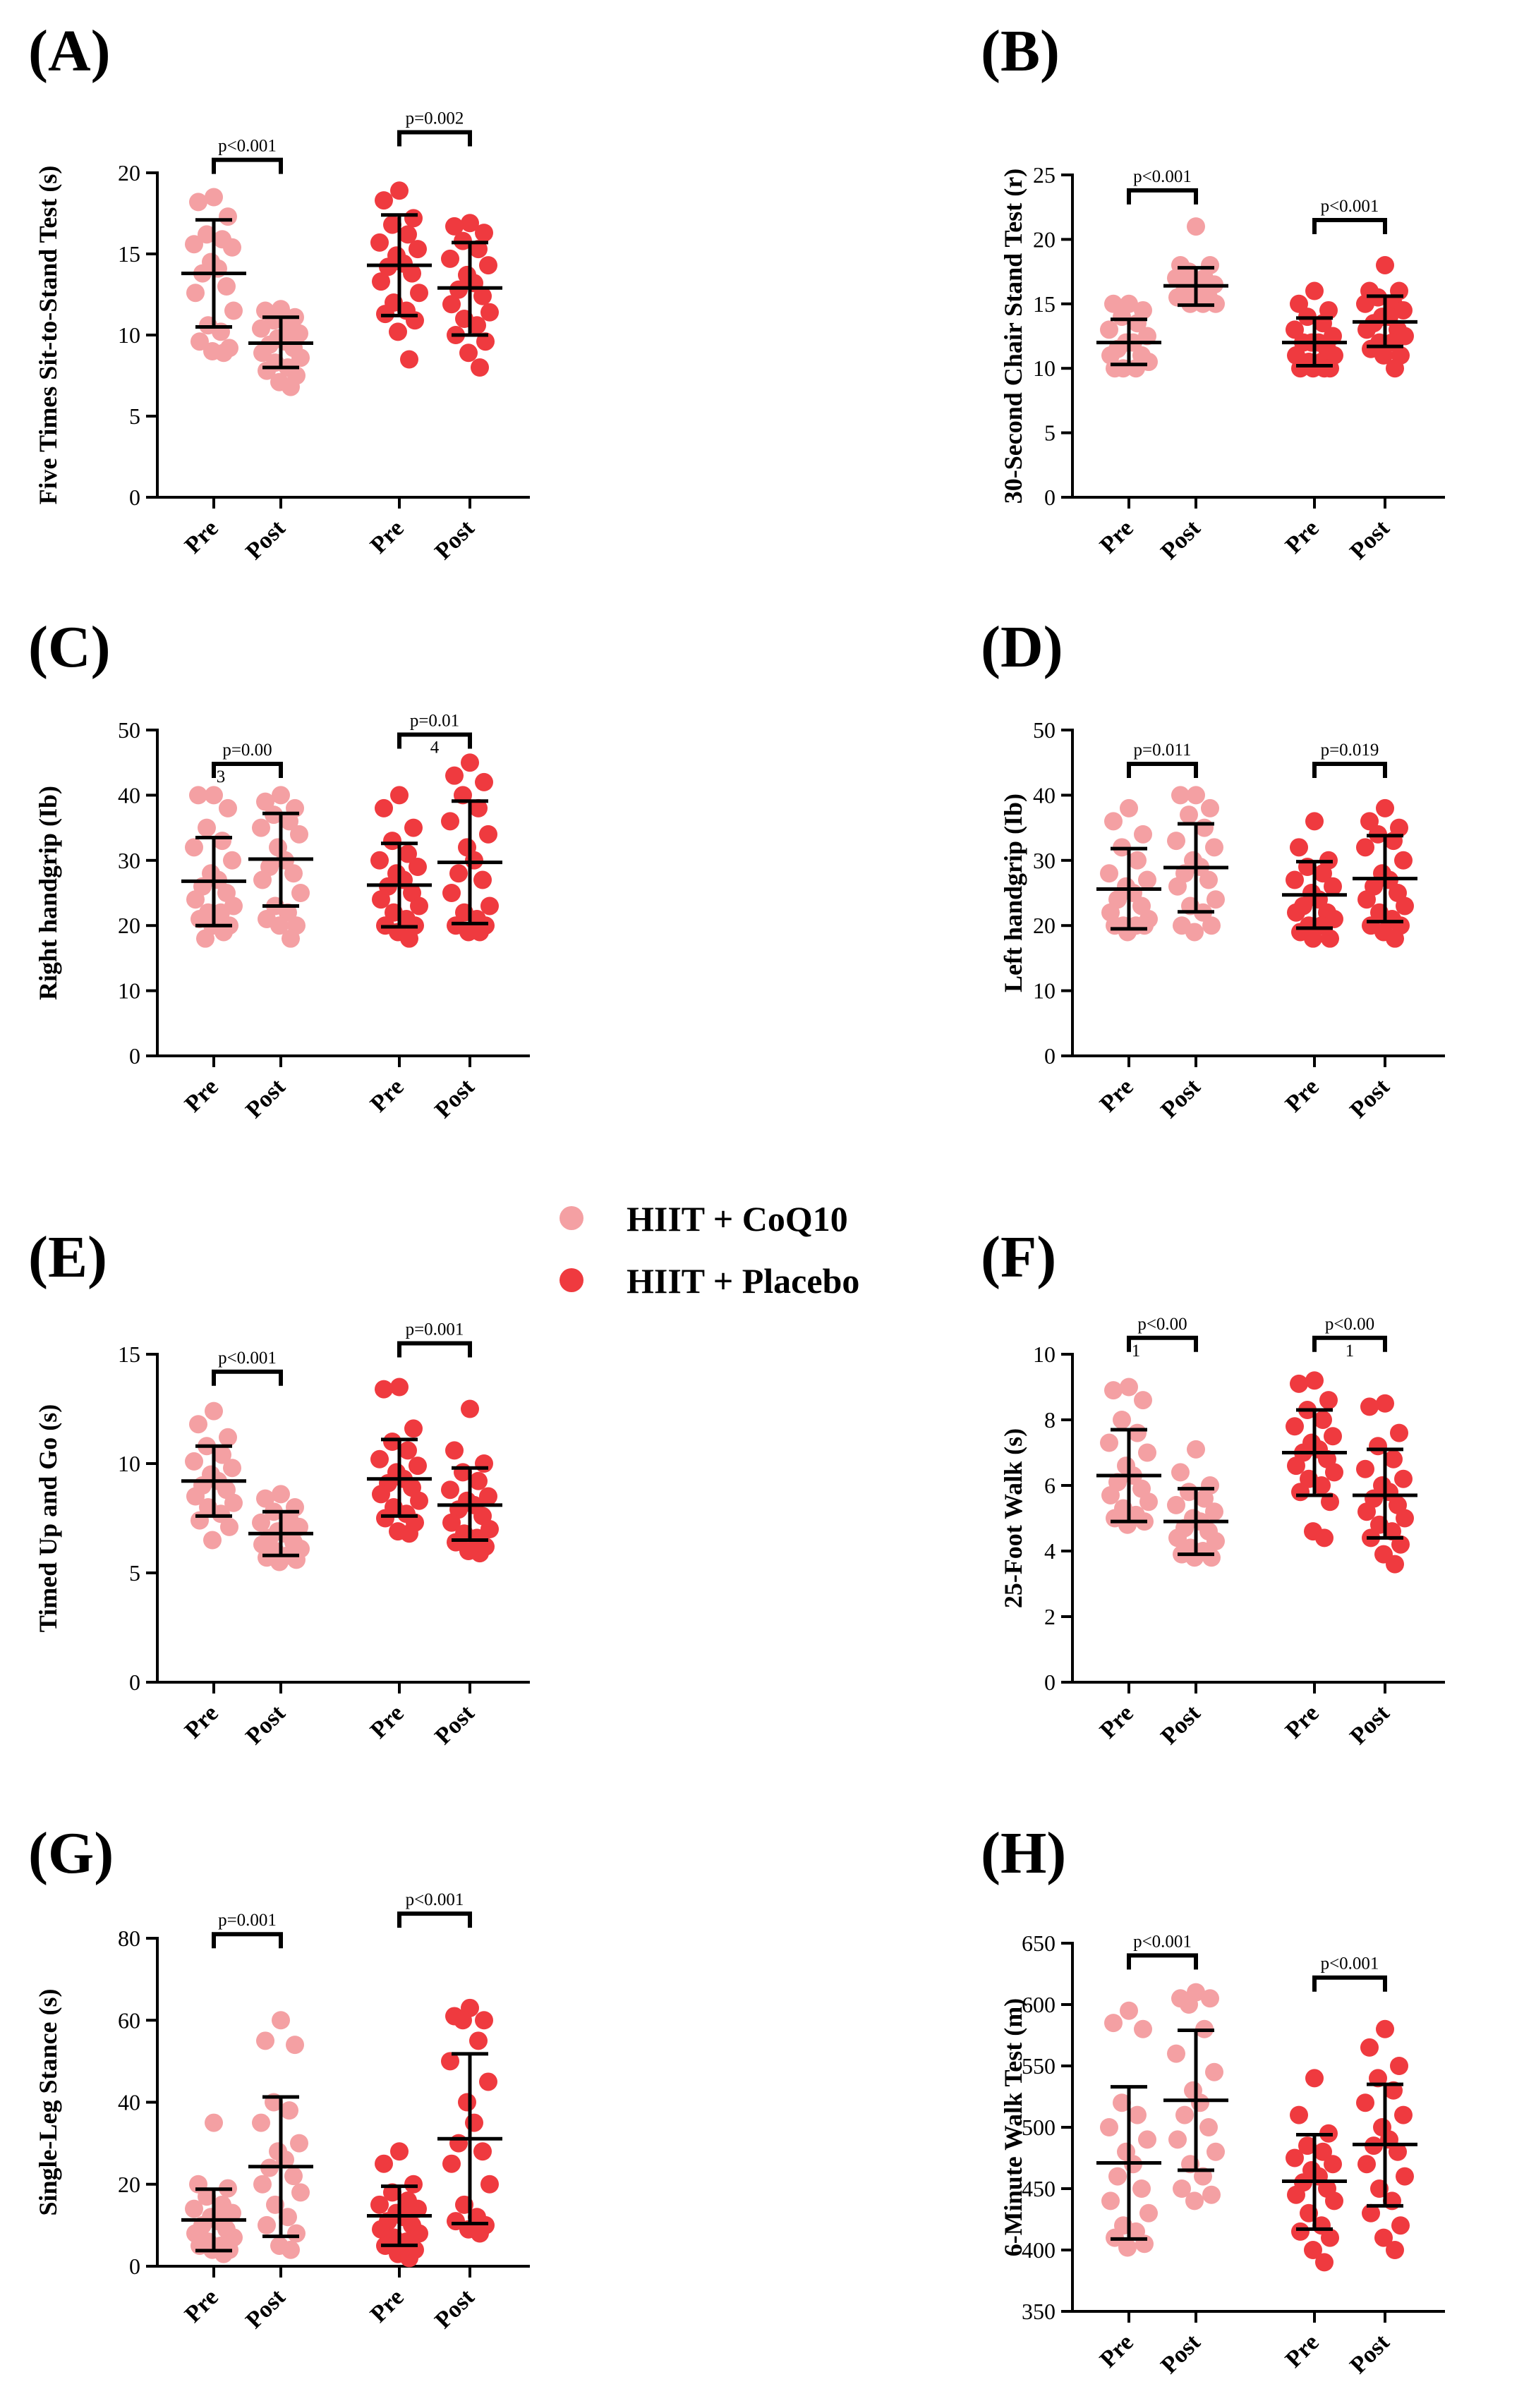 The width and height of the screenshot is (1524, 2408). Describe the element at coordinates (48, 2102) in the screenshot. I see `y-axis-label: Single-Leg Stance (s)` at that location.